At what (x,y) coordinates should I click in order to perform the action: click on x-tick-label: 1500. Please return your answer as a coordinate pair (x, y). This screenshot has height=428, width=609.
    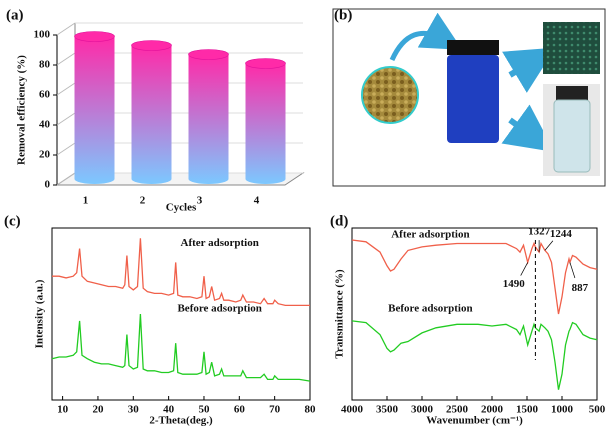
    Looking at the image, I should click on (527, 410).